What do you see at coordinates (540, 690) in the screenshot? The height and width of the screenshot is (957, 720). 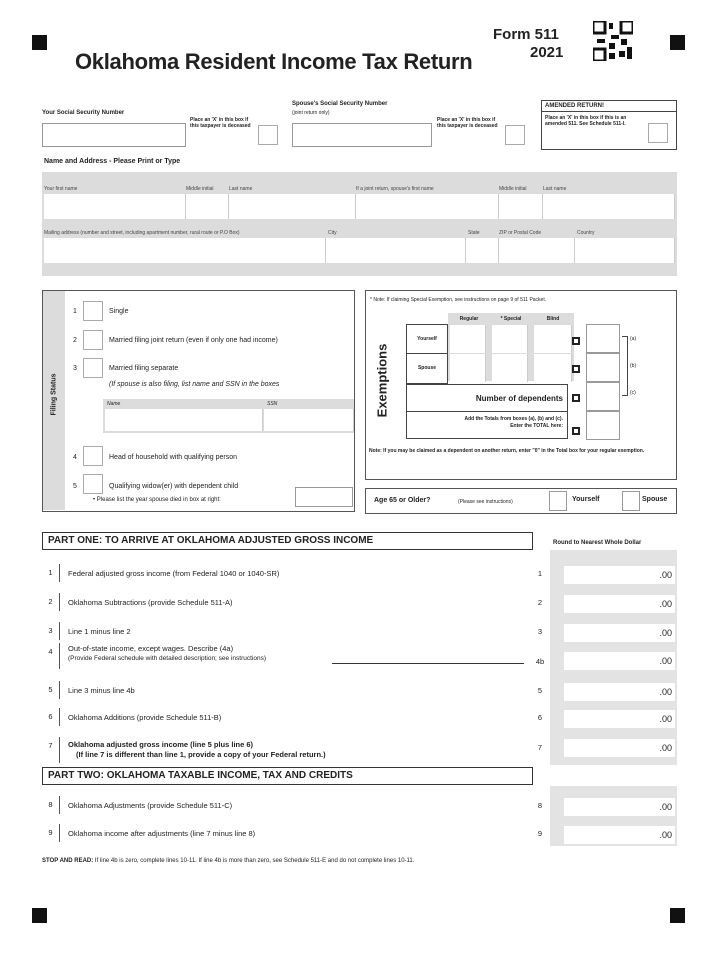 I see `line-ref: 5` at bounding box center [540, 690].